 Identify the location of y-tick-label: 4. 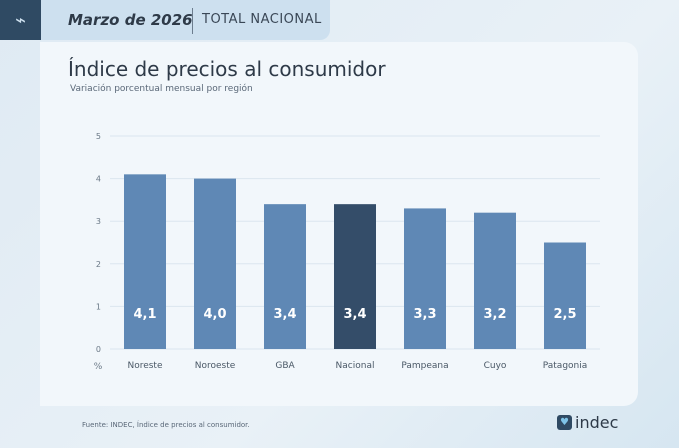
(98, 179).